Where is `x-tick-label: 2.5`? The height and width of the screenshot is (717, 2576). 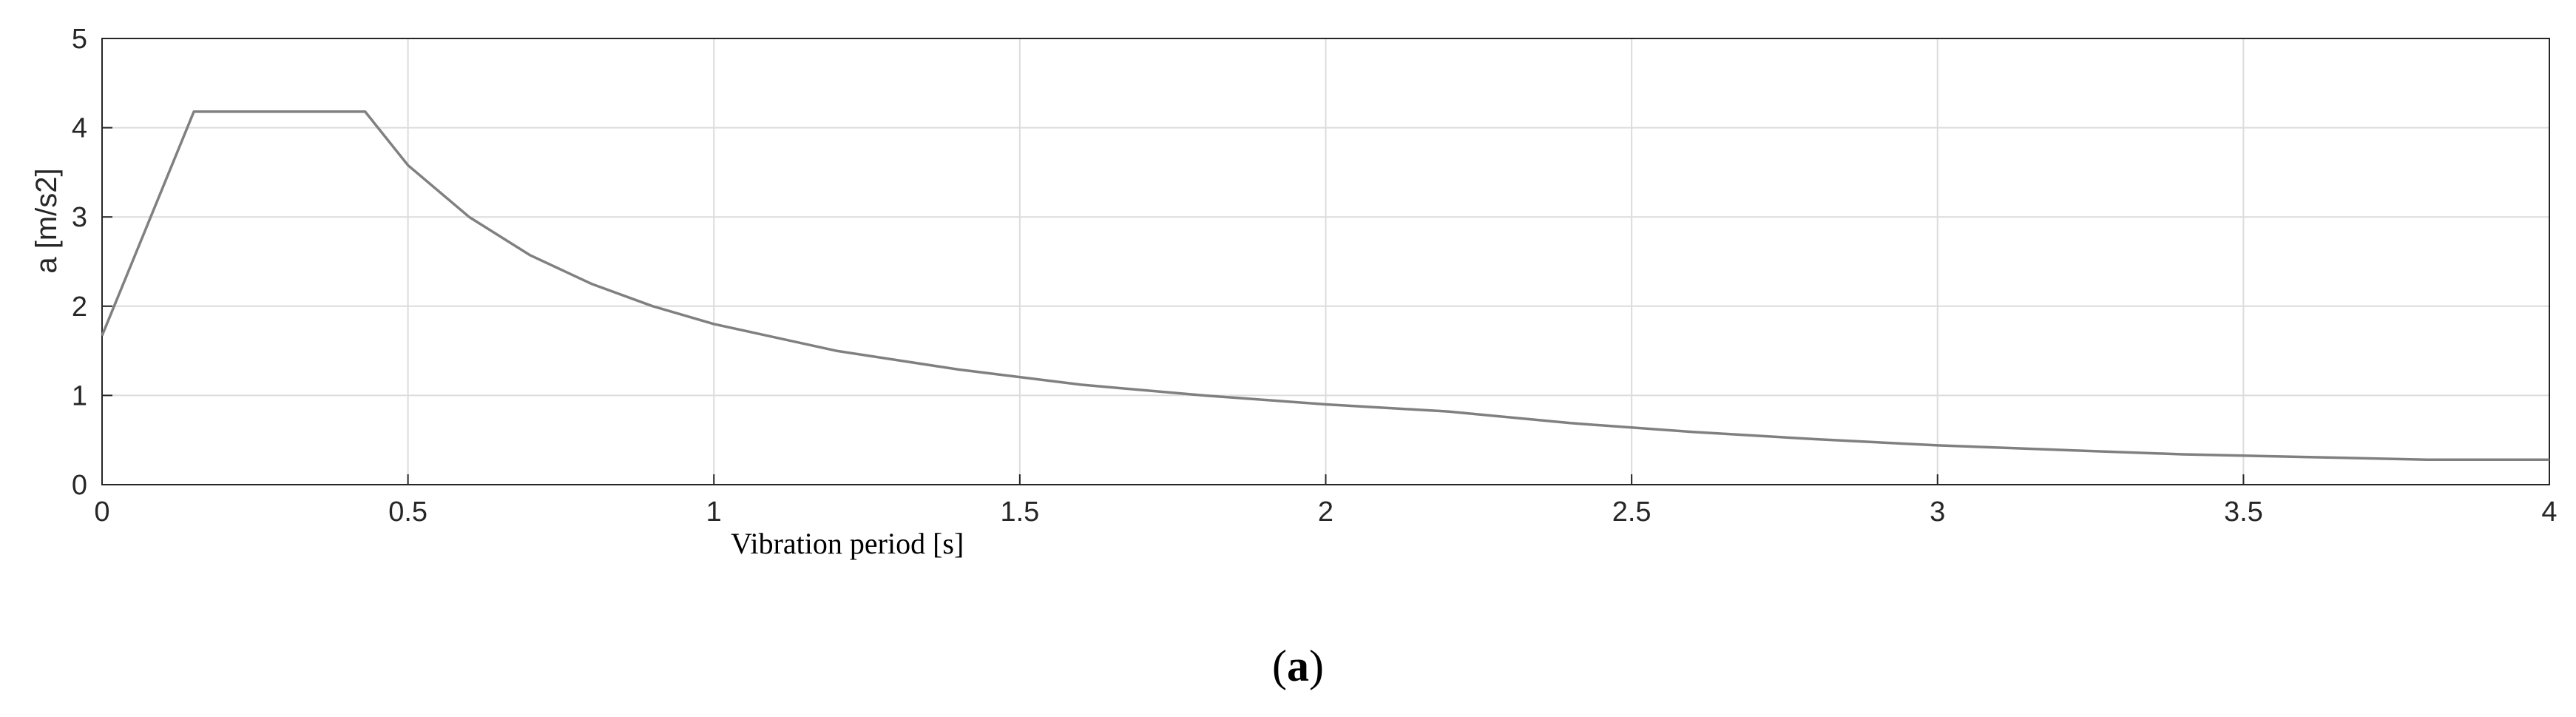 x-tick-label: 2.5 is located at coordinates (1632, 512).